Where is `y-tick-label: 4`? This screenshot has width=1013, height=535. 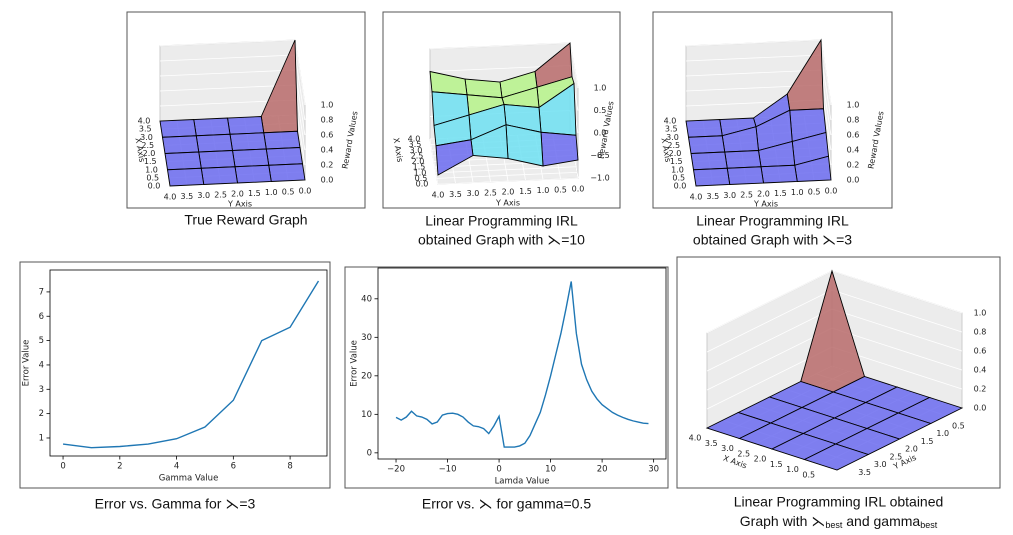 y-tick-label: 4 is located at coordinates (41, 365).